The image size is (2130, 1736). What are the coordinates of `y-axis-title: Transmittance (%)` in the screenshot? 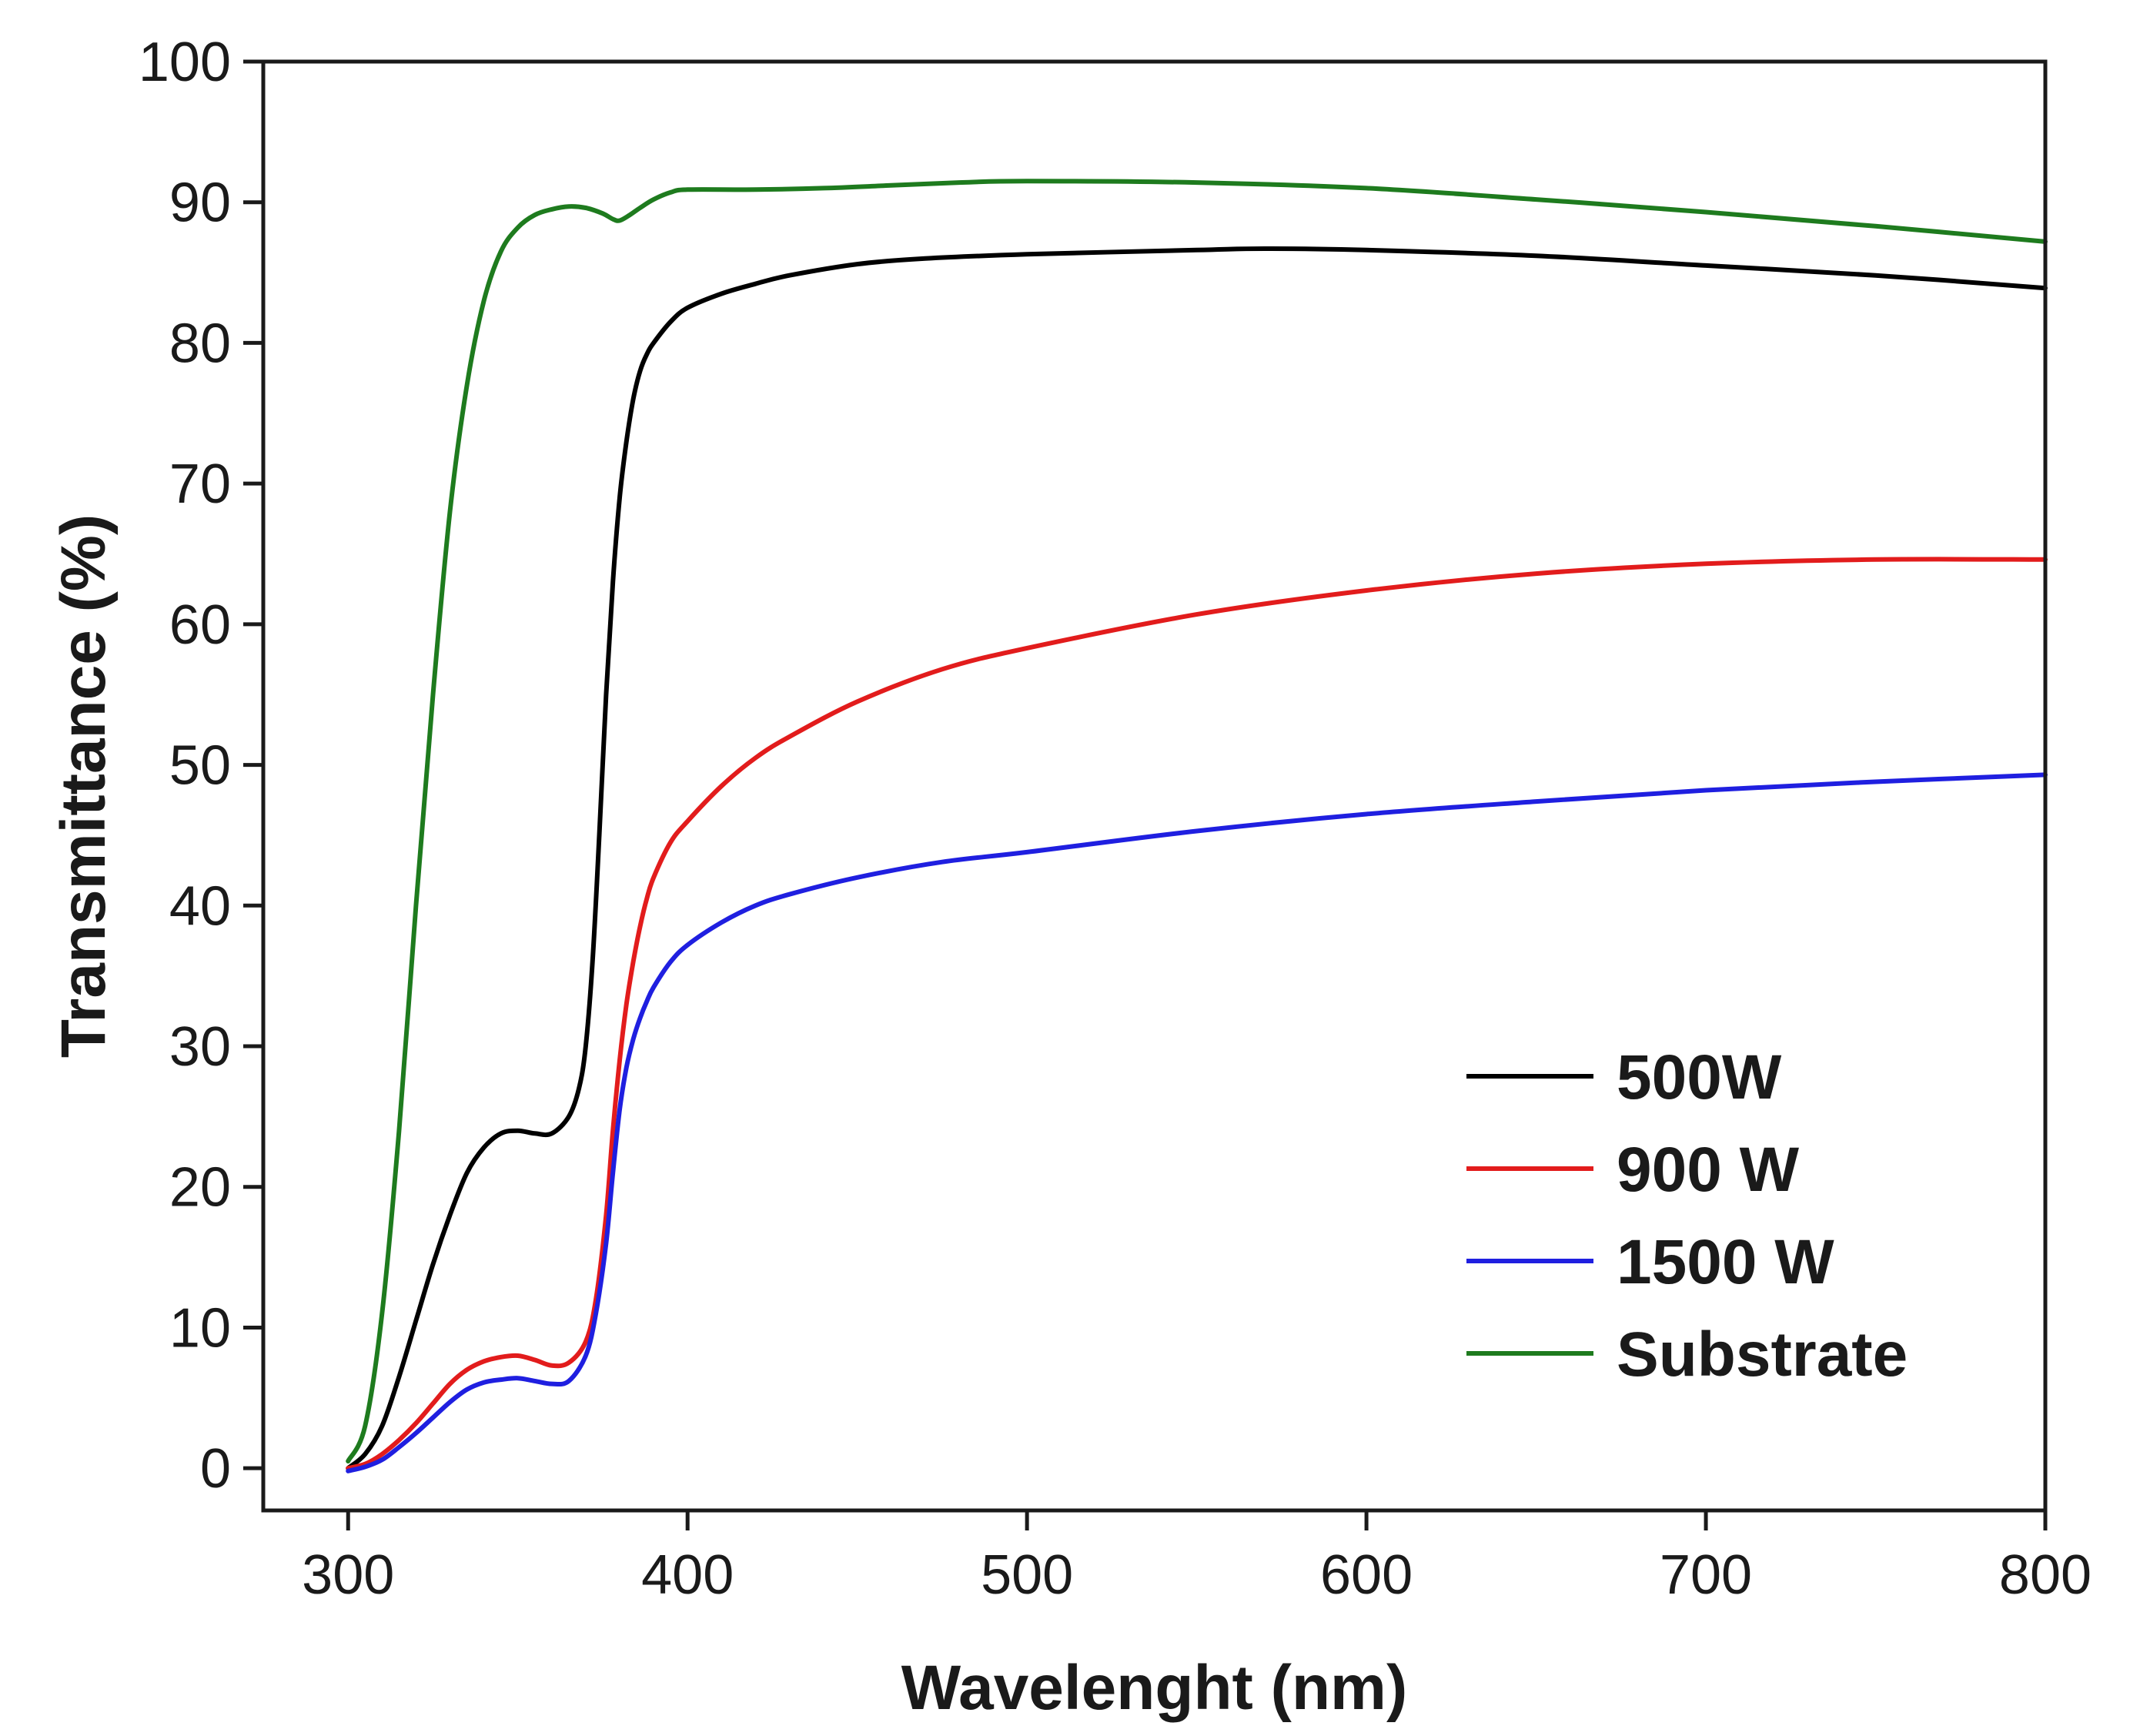 It's located at (83, 786).